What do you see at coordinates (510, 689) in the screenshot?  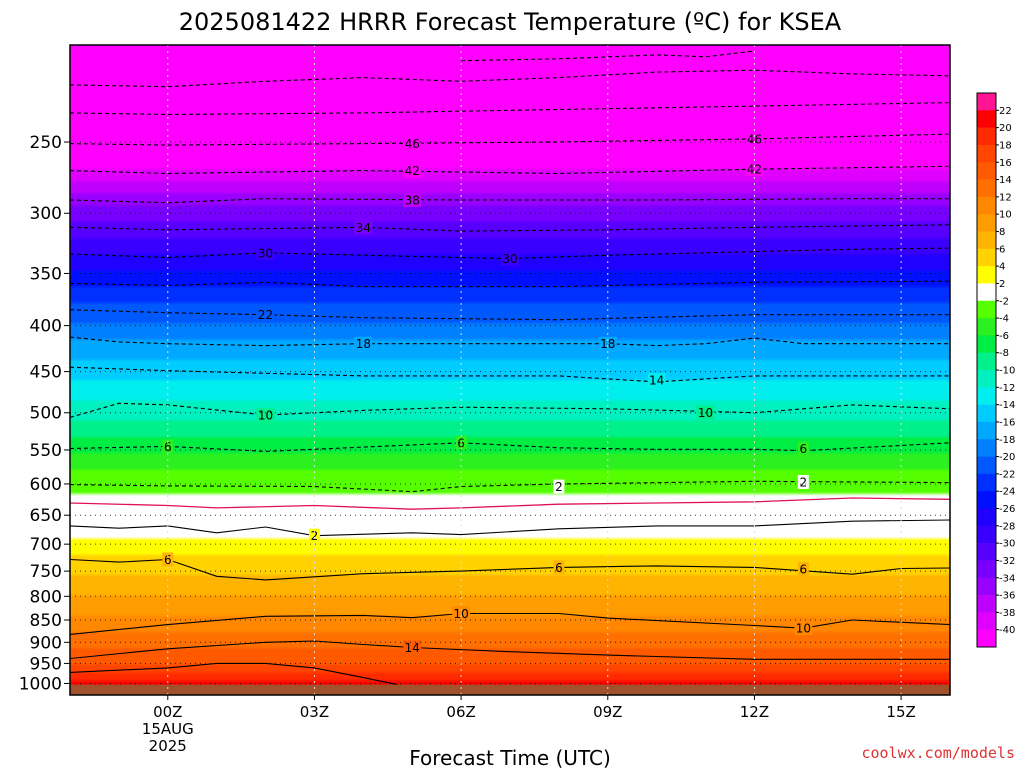 I see `ground-terrain` at bounding box center [510, 689].